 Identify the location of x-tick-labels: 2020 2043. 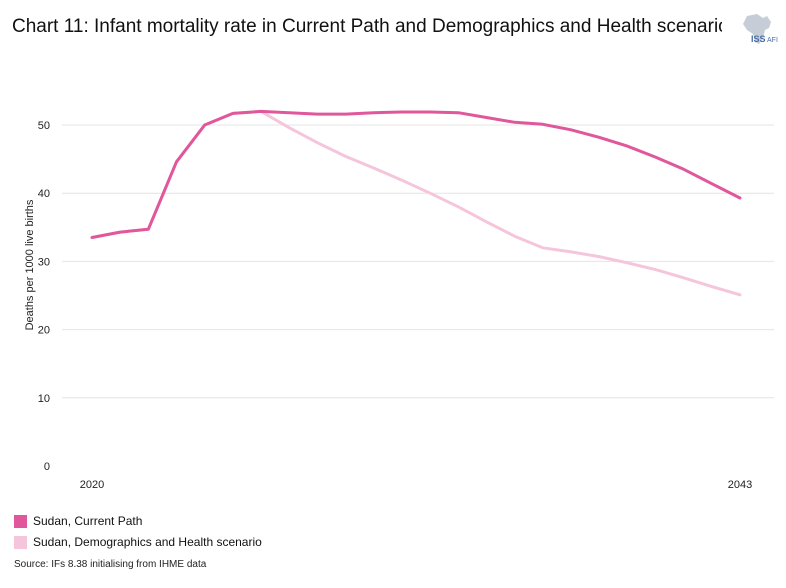
(416, 485).